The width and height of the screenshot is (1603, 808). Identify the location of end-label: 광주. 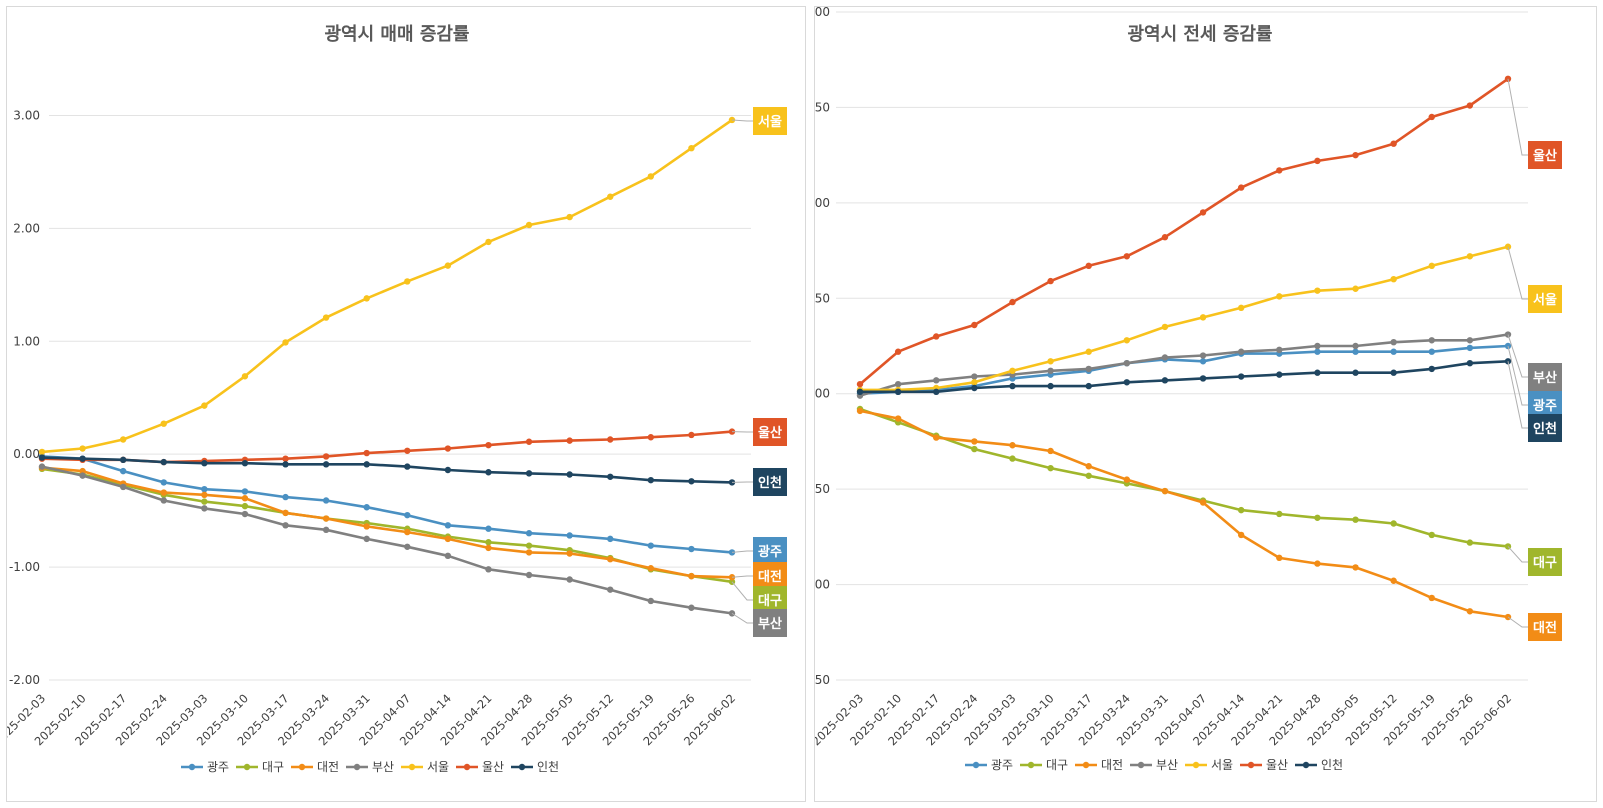
(1545, 406).